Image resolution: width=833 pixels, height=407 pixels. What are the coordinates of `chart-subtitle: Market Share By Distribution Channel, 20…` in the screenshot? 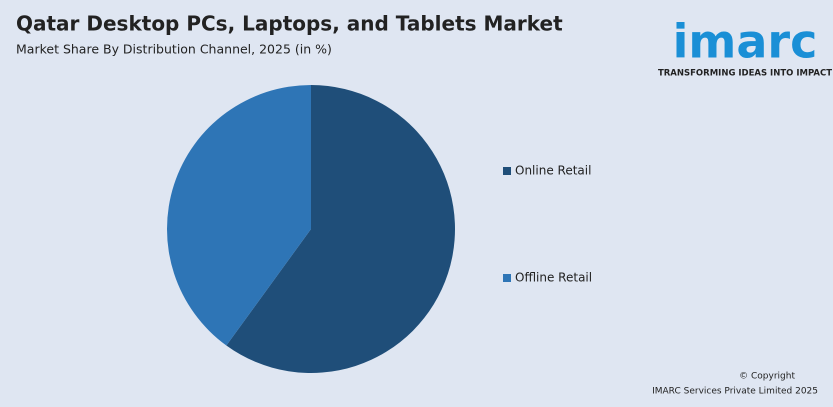 It's located at (174, 49).